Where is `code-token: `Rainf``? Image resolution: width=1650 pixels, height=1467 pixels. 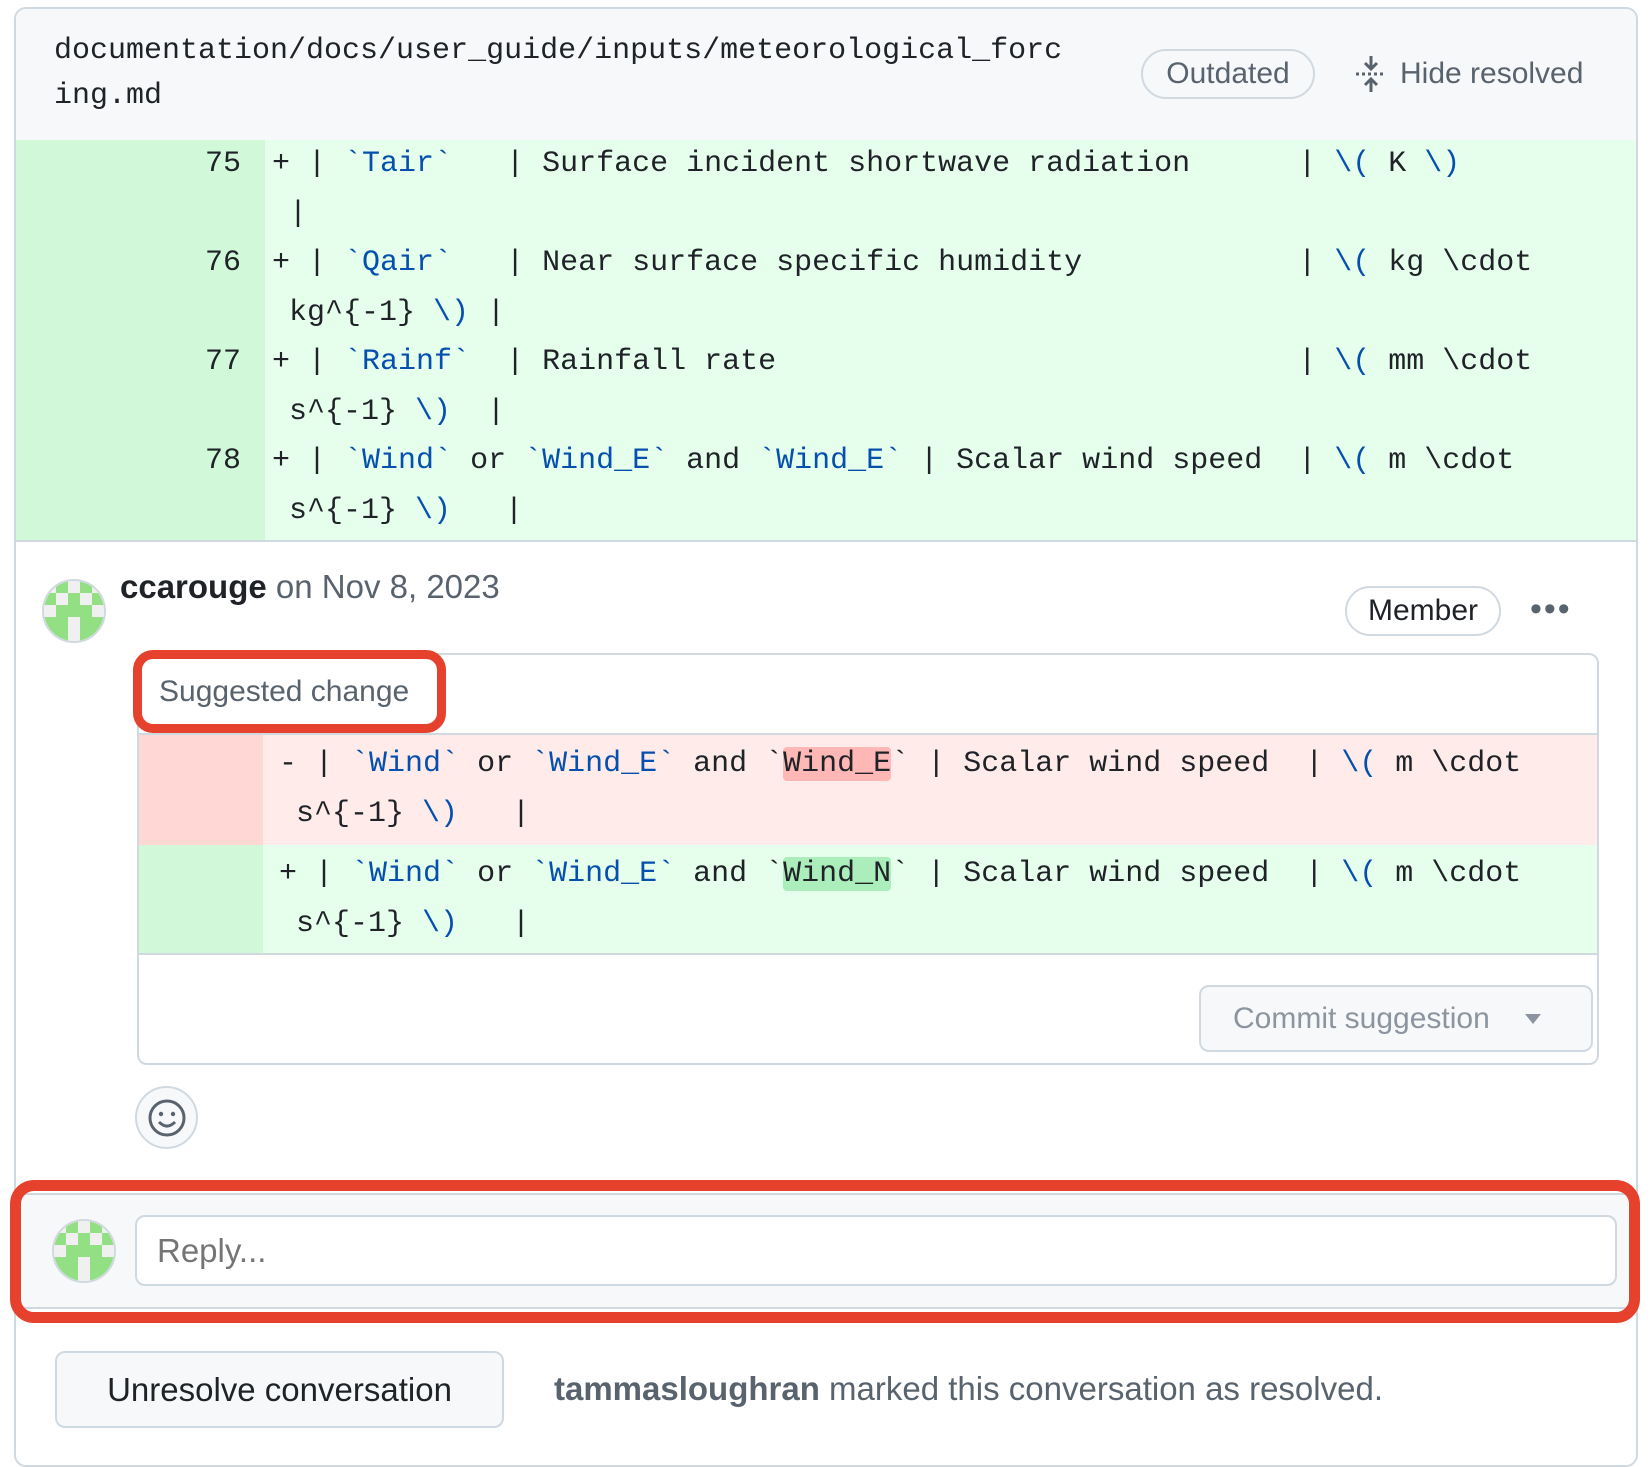
code-token: `Rainf` is located at coordinates (407, 362).